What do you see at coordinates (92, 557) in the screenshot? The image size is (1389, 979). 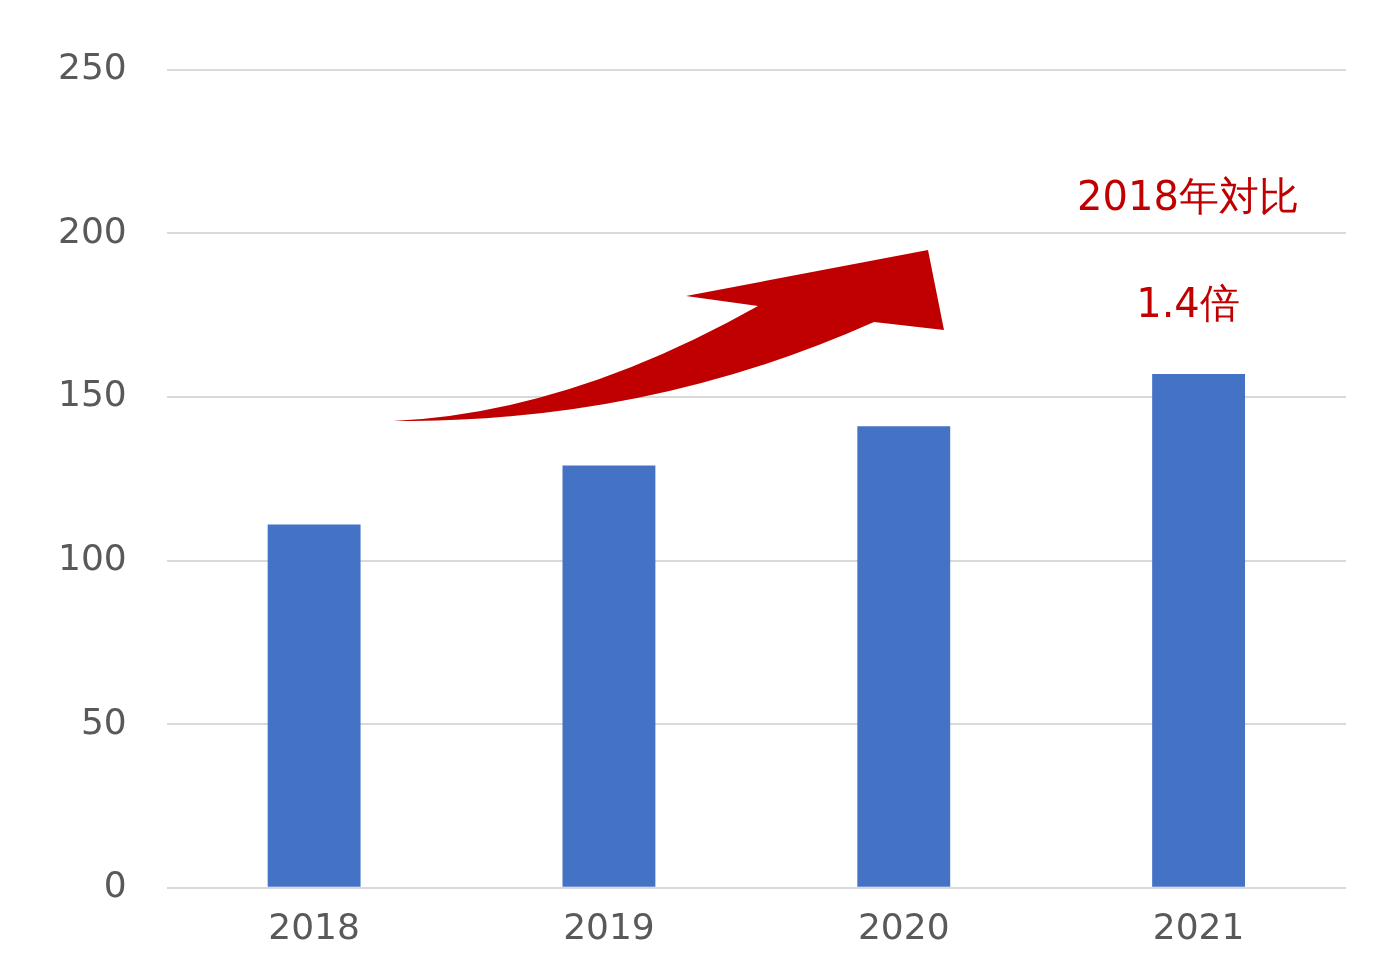 I see `y-tick-label: 100` at bounding box center [92, 557].